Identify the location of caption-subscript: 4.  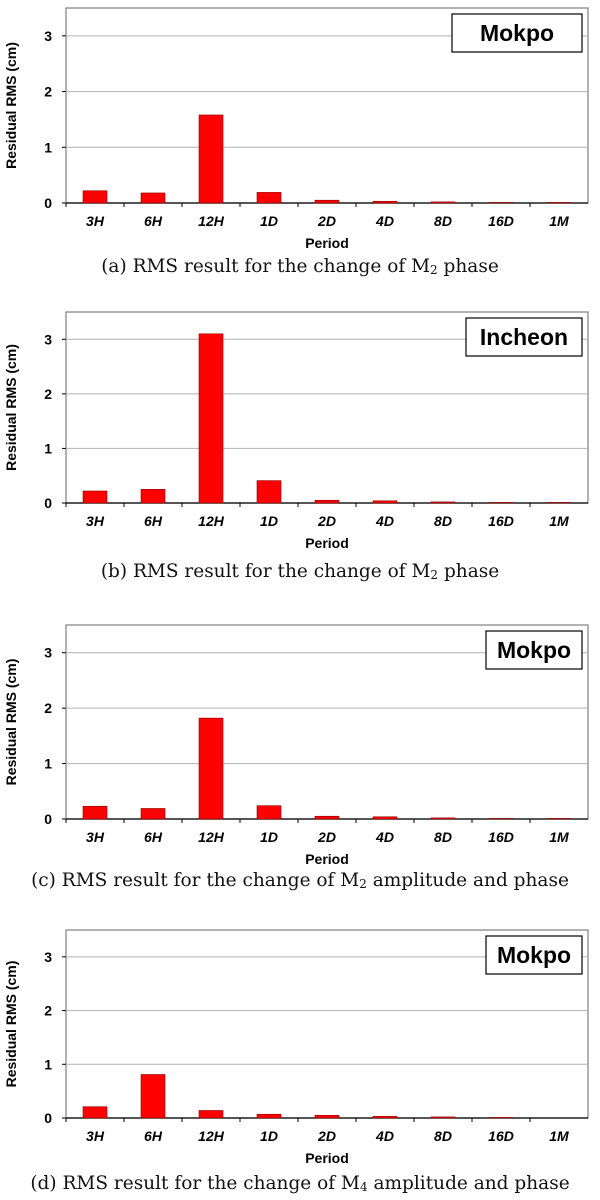
(363, 1187).